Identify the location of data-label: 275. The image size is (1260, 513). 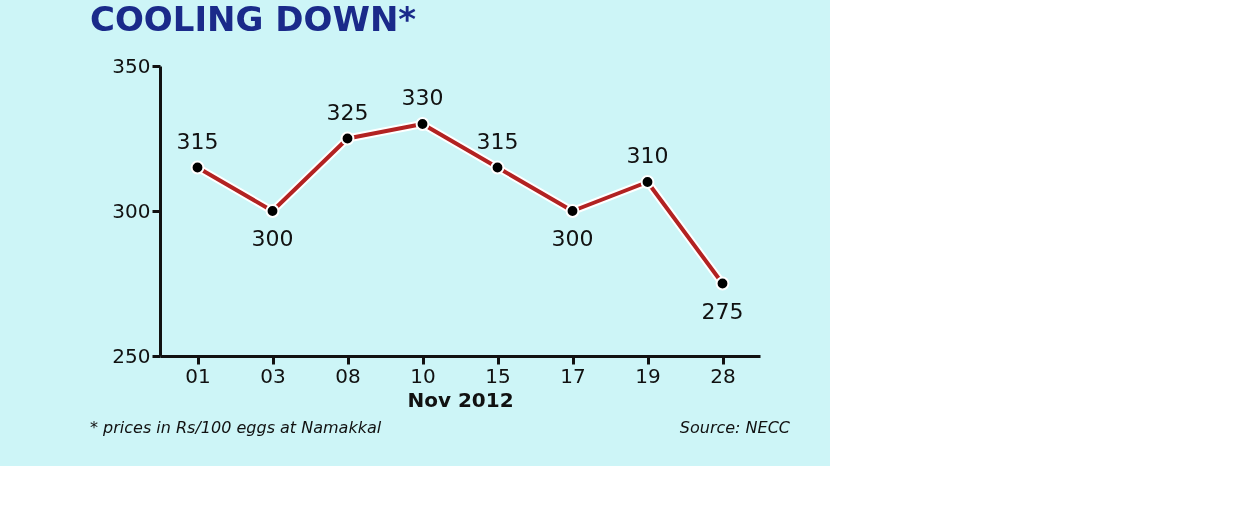
(722, 311).